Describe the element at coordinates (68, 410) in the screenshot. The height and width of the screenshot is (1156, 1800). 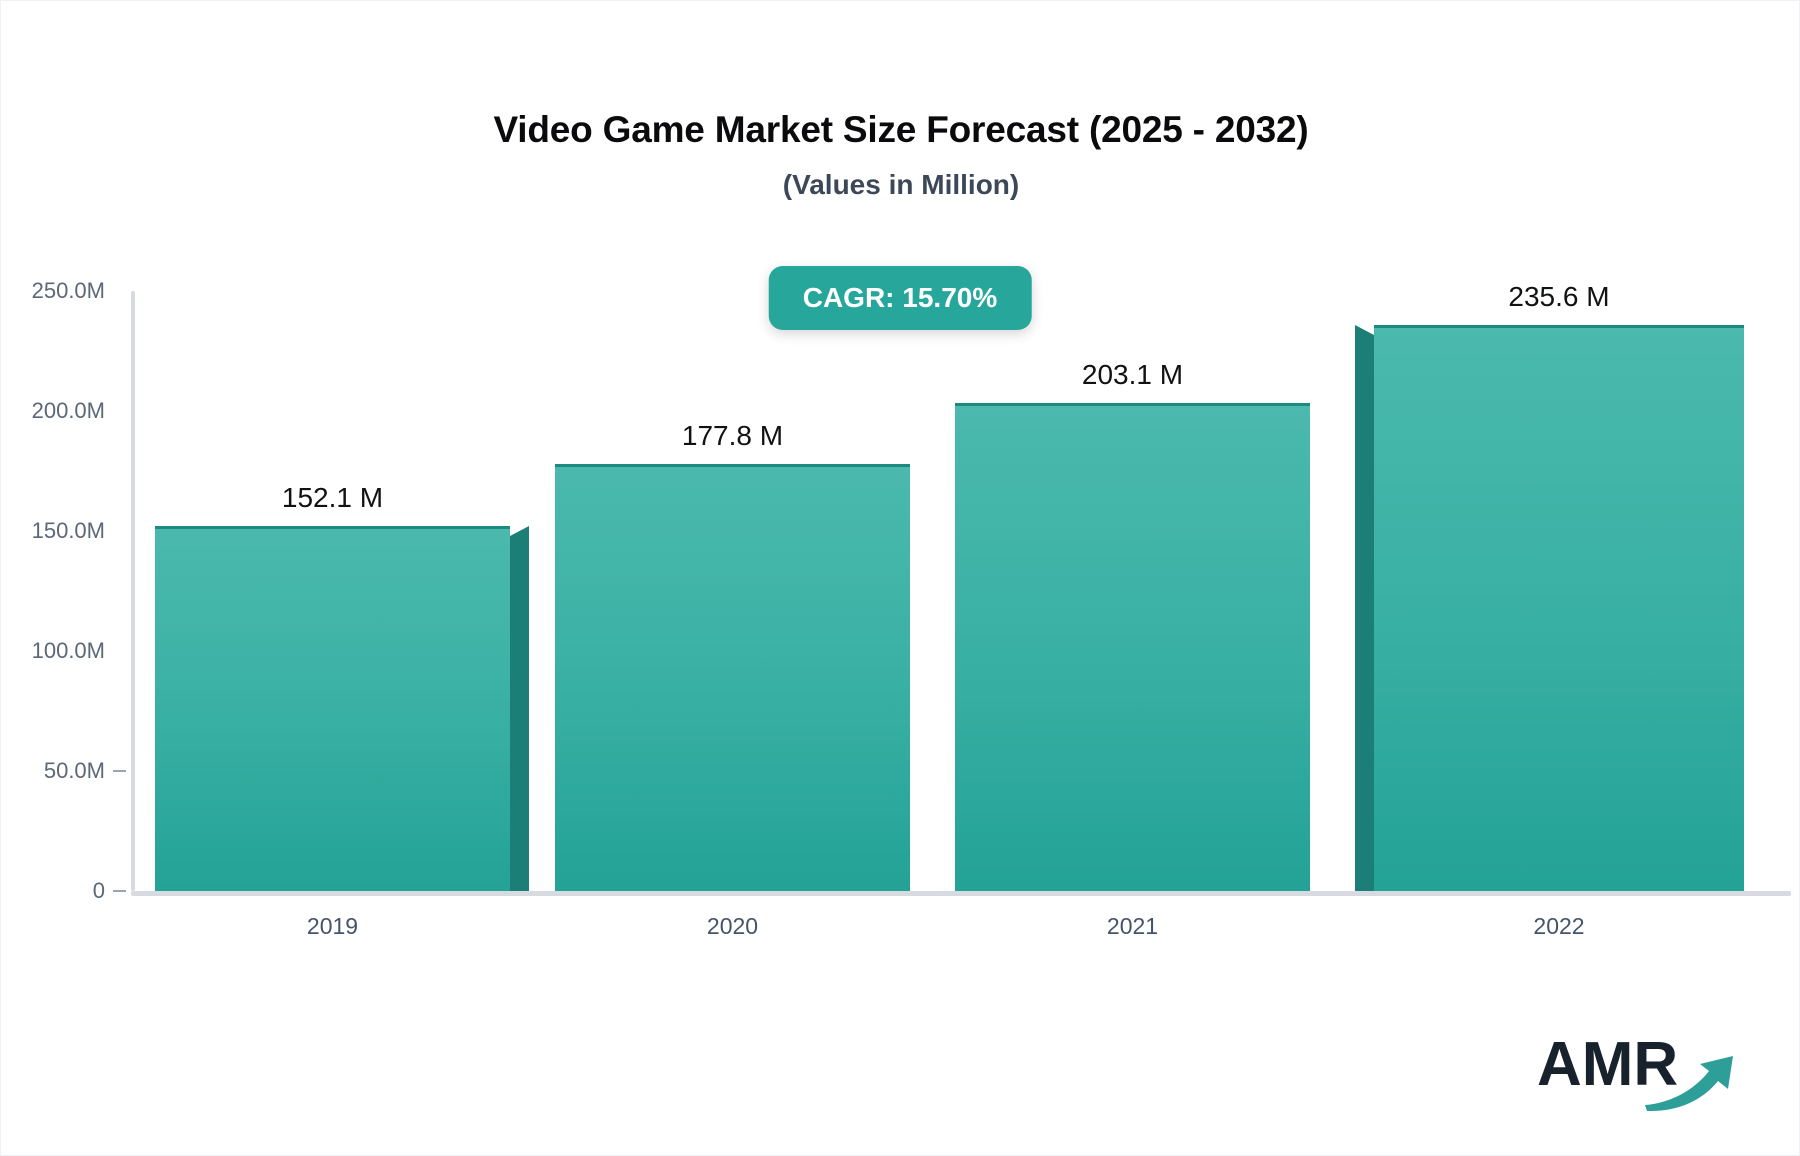
I see `y-tick-label-200: 200.0M` at that location.